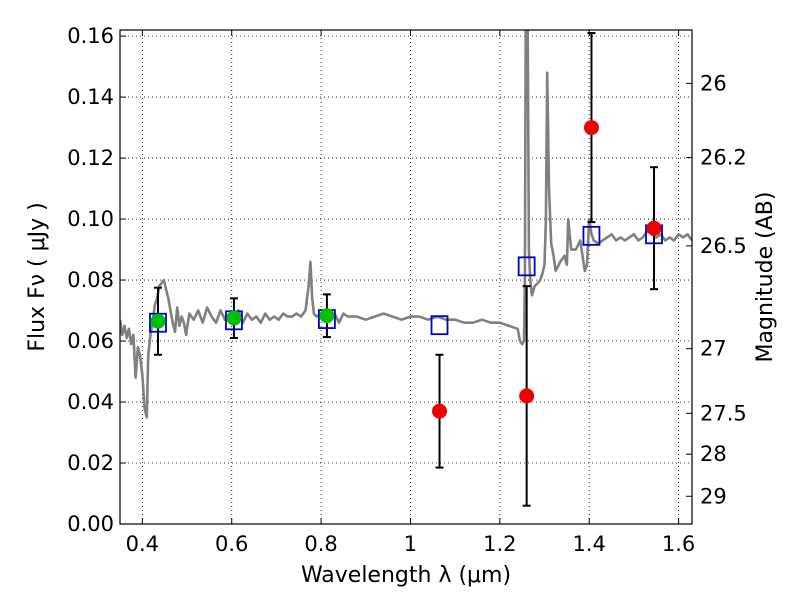  I want to click on y2-tick-label: 26.2, so click(723, 157).